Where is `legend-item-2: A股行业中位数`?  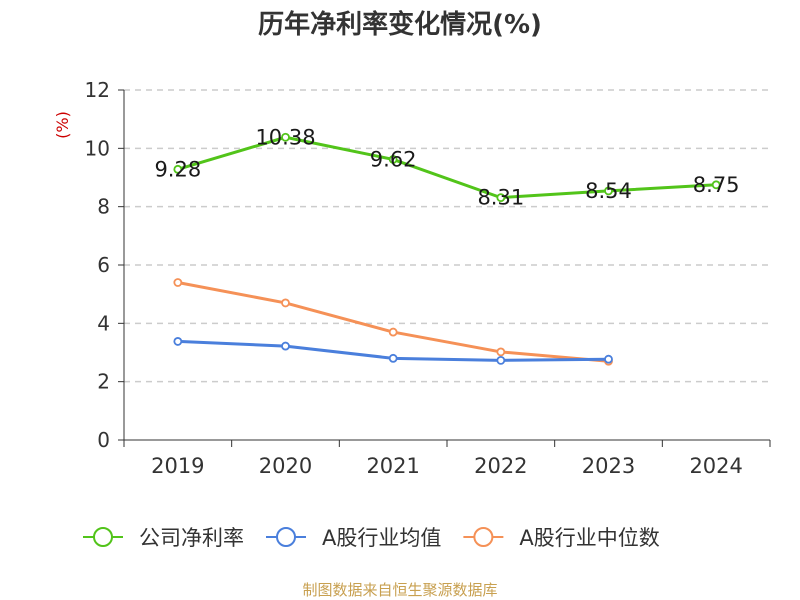
legend-item-2: A股行业中位数 is located at coordinates (561, 538).